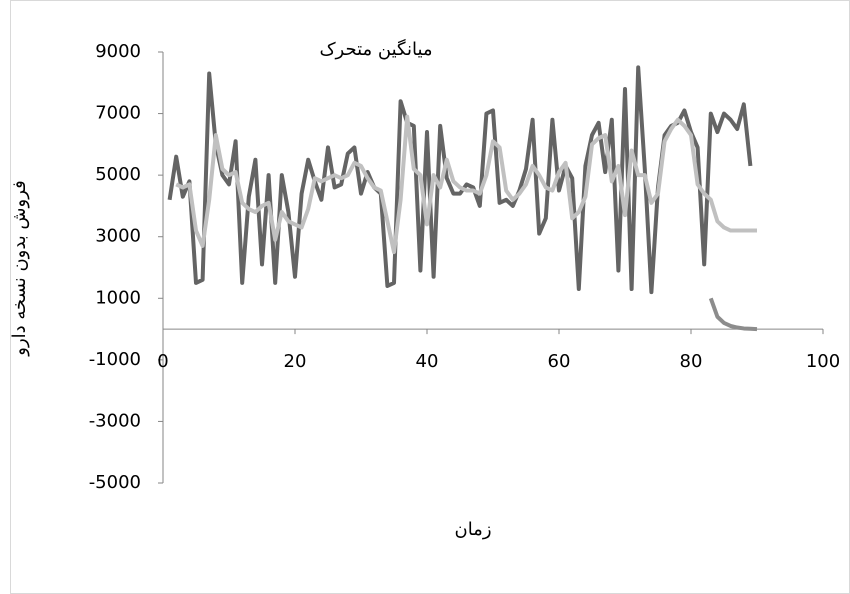 This screenshot has height=594, width=850. I want to click on x-tick-label: 80, so click(691, 361).